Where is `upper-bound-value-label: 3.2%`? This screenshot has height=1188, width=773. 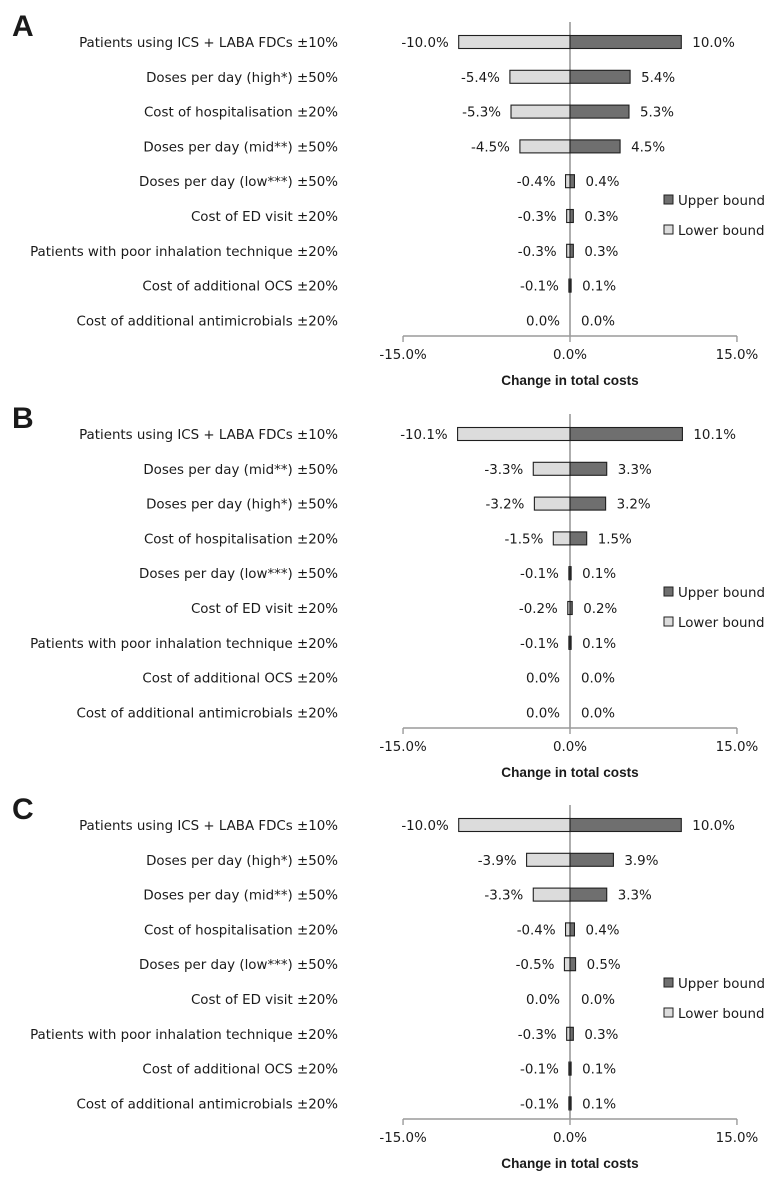 upper-bound-value-label: 3.2% is located at coordinates (634, 505).